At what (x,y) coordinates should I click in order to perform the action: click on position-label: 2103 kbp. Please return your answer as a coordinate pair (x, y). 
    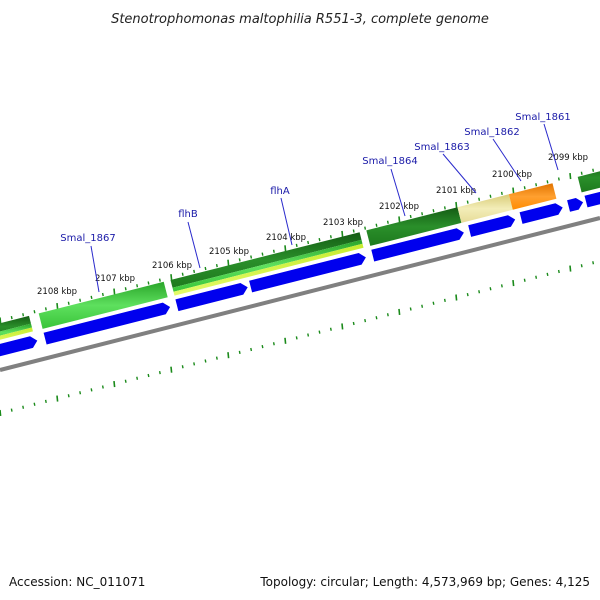
    Looking at the image, I should click on (343, 223).